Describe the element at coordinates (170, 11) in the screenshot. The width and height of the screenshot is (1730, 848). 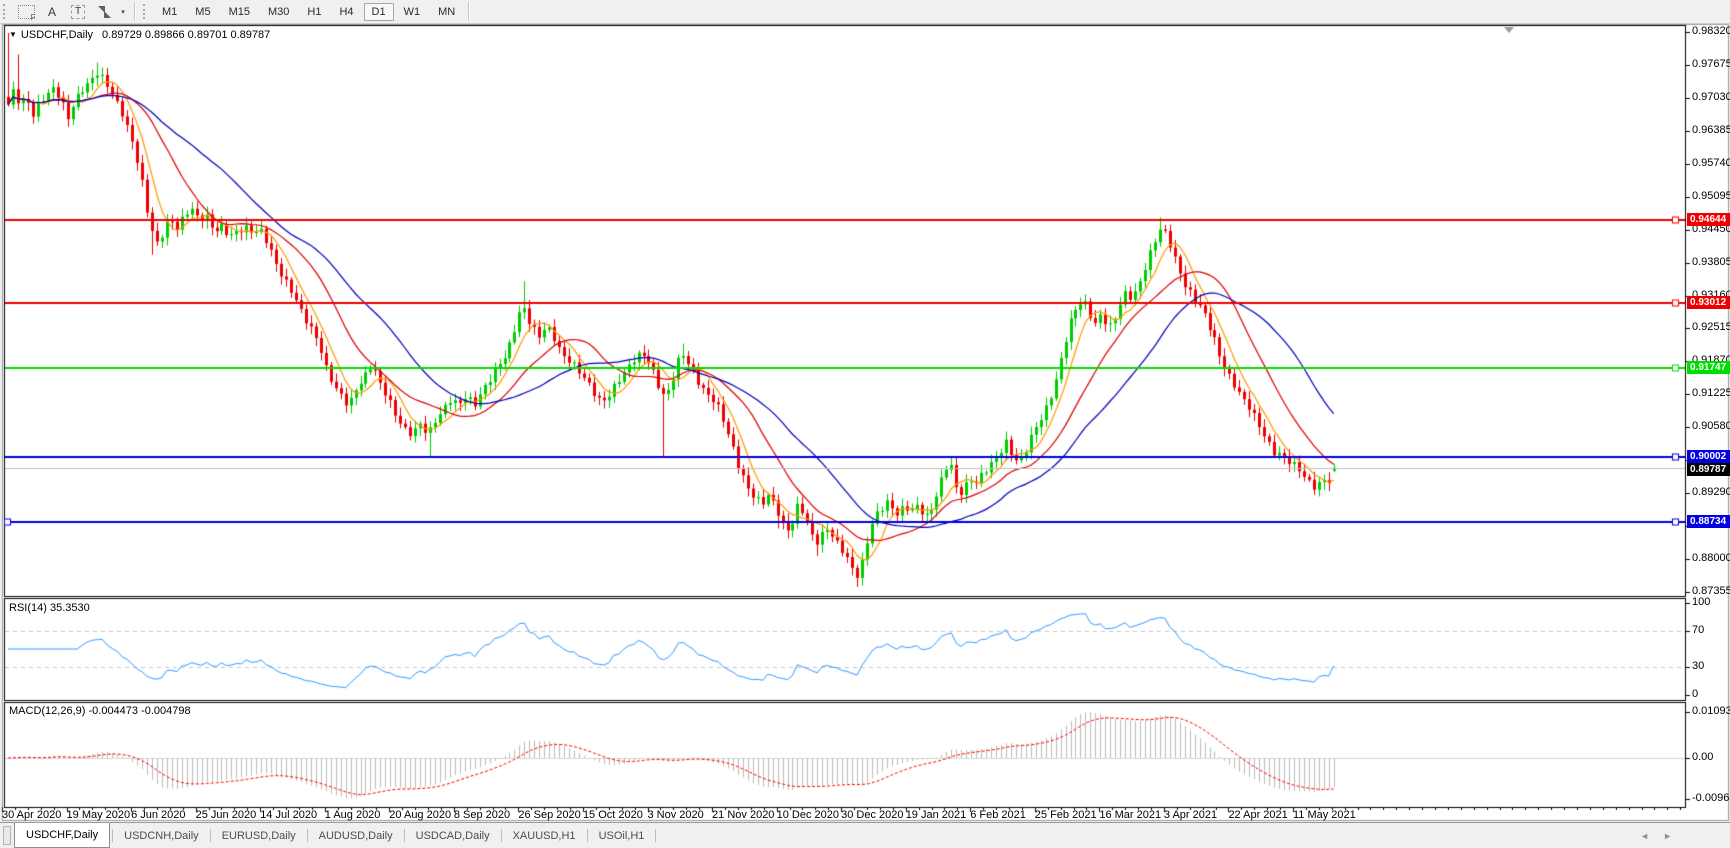
I see `timeframe-m1-button: M1` at that location.